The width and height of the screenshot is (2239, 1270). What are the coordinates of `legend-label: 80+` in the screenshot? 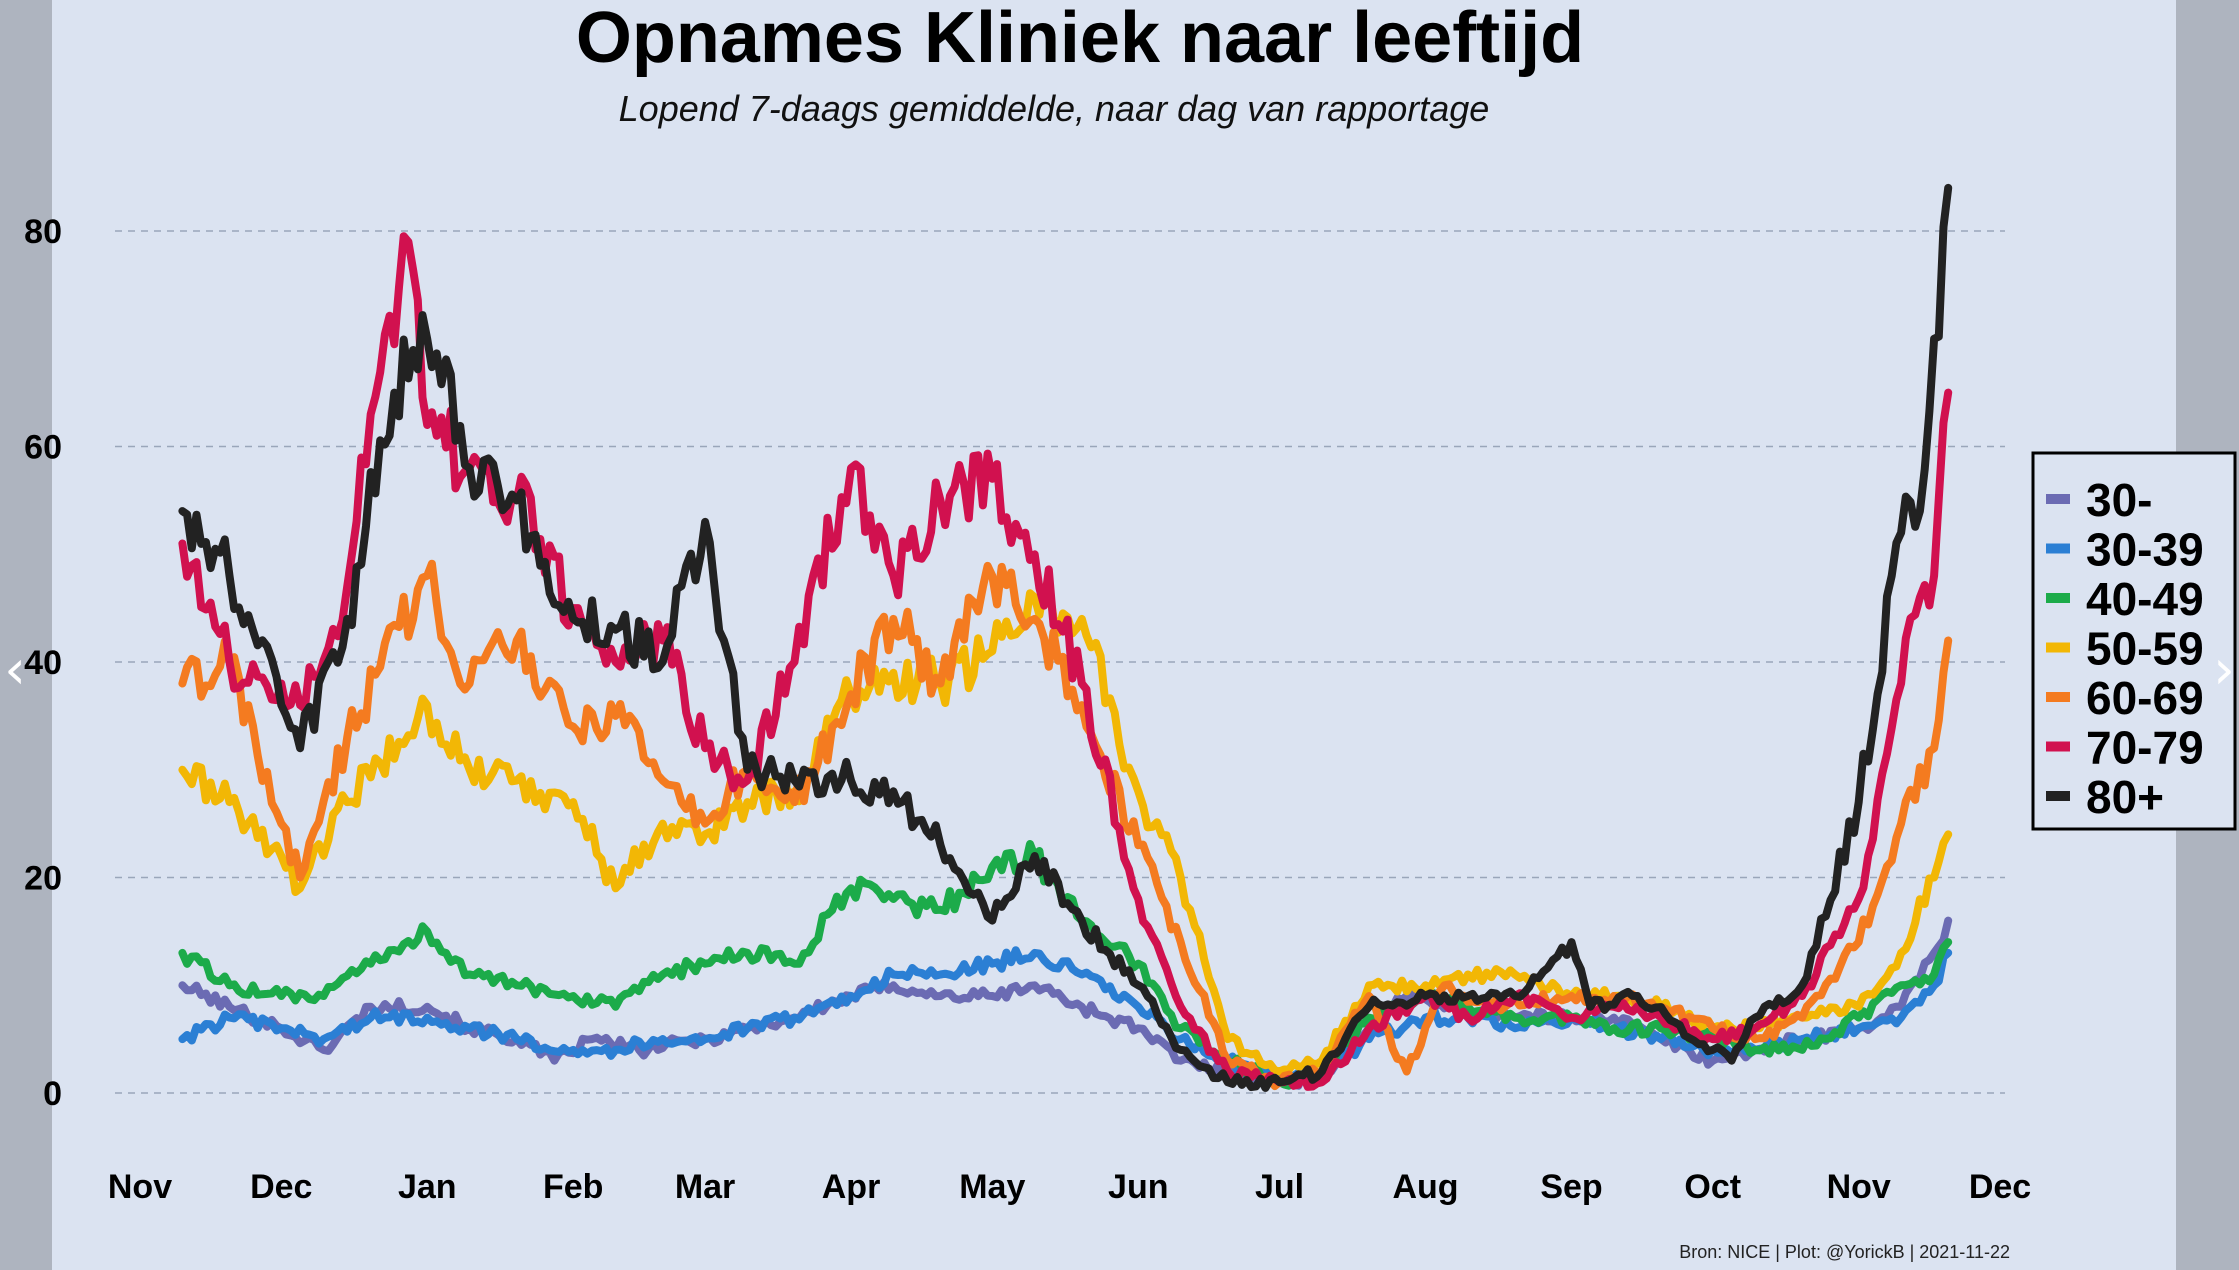 It's located at (2125, 797).